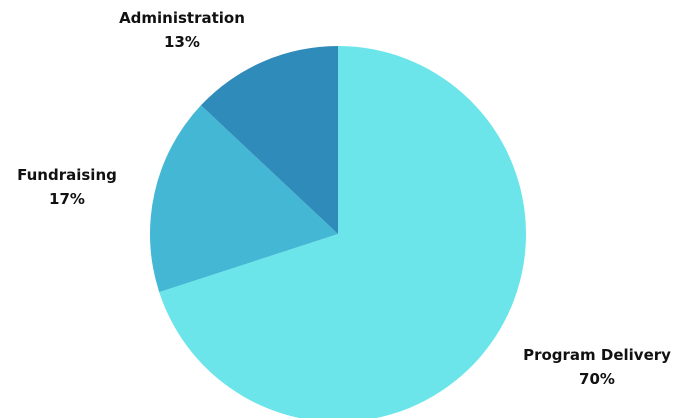  Describe the element at coordinates (182, 42) in the screenshot. I see `slice-value-administration: 13%` at that location.